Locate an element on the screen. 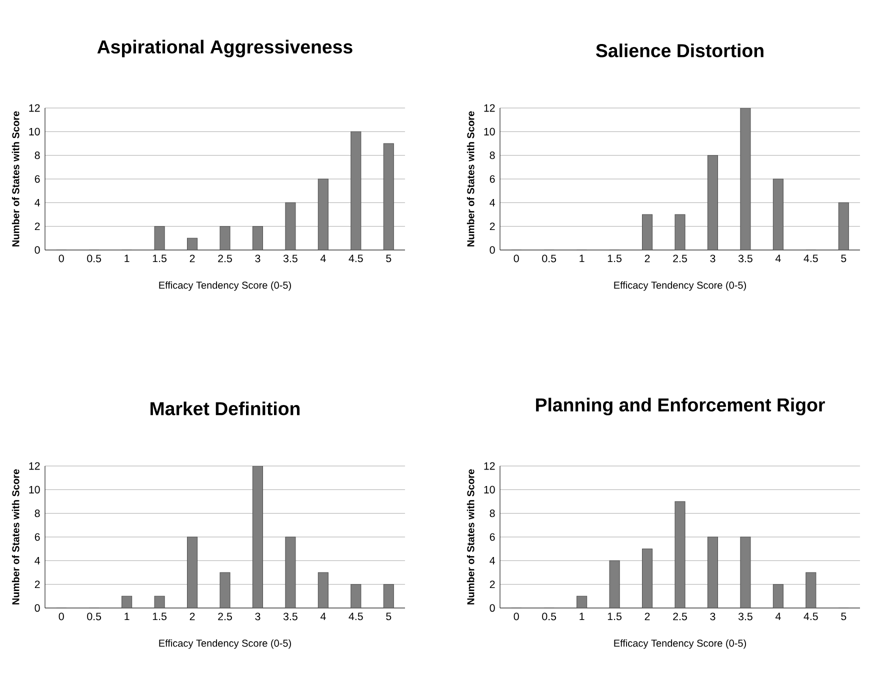 The width and height of the screenshot is (874, 689). chart-title: Market Definition is located at coordinates (225, 409).